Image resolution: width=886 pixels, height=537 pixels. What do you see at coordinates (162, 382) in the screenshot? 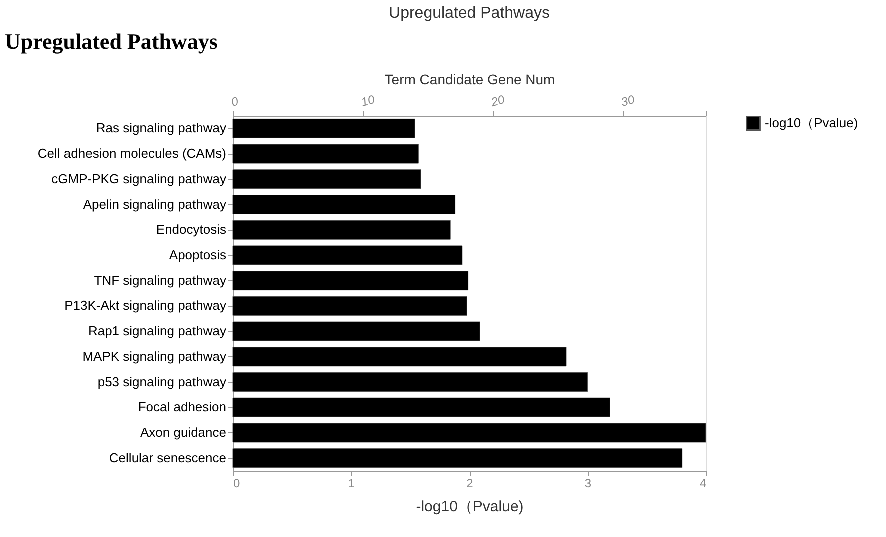
I see `y-tick-label: p53 signaling pathway` at bounding box center [162, 382].